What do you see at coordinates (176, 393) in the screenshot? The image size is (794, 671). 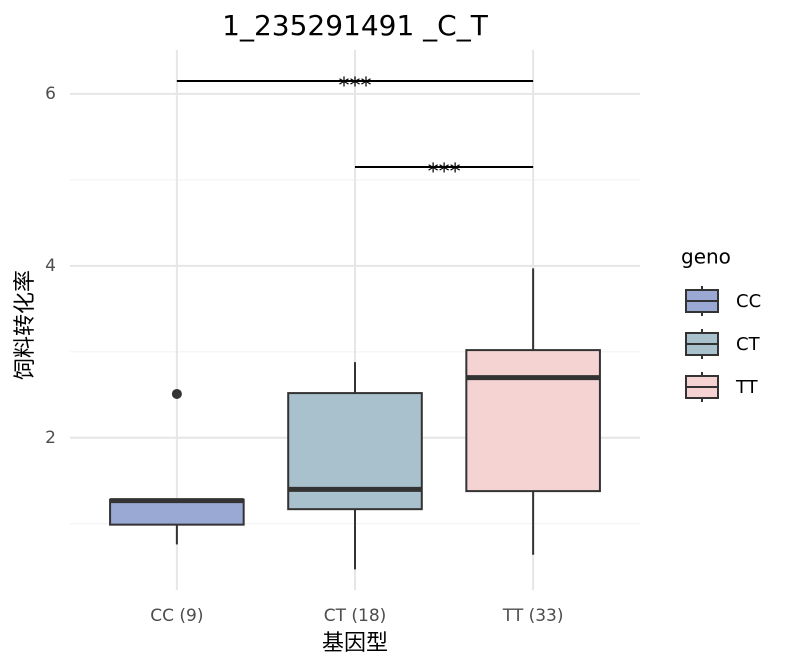 I see `outlier` at bounding box center [176, 393].